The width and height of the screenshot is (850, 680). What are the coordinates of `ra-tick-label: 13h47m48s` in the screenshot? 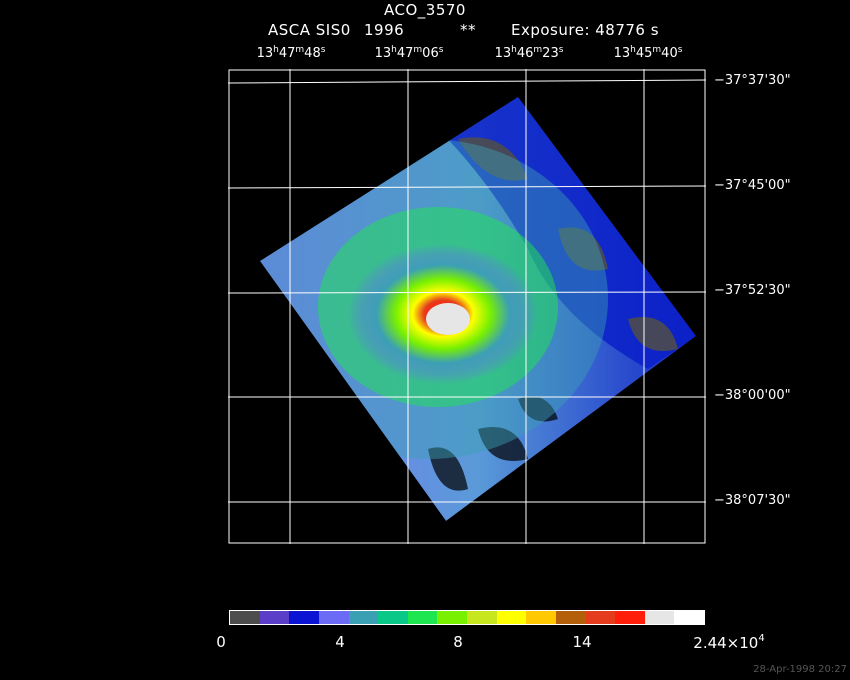 It's located at (291, 53).